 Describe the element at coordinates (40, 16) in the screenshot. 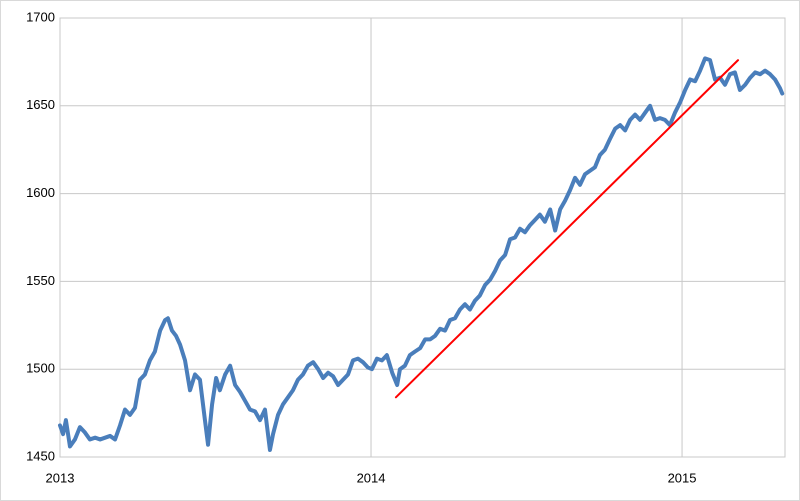

I see `y-tick-label: 1700` at that location.